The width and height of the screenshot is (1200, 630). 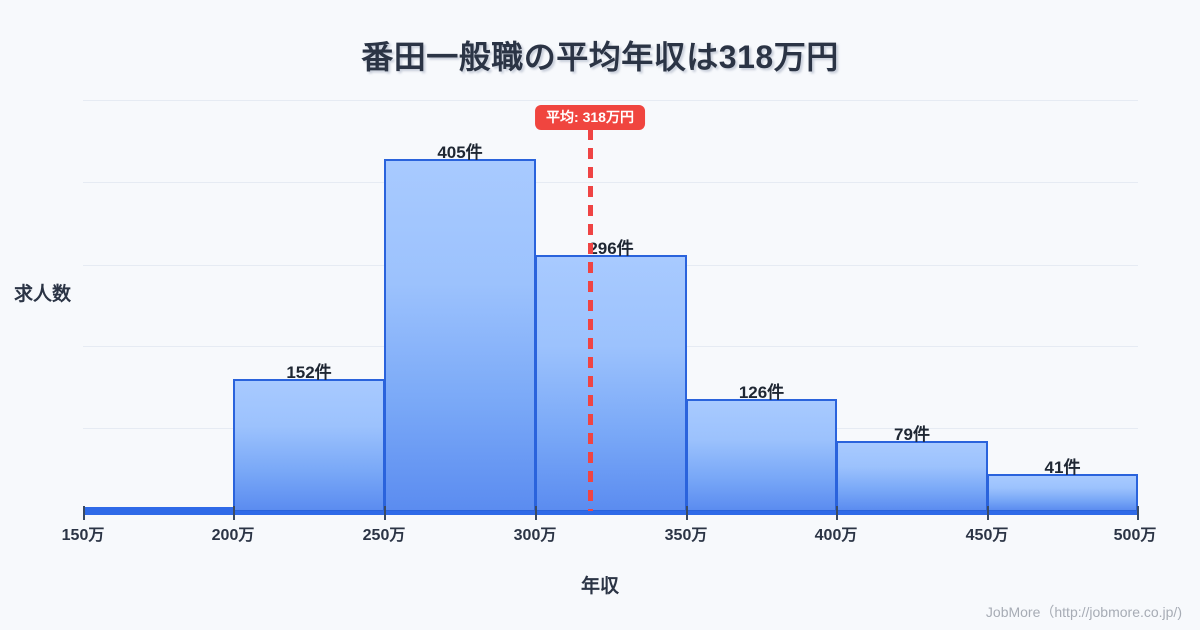 What do you see at coordinates (535, 535) in the screenshot?
I see `x-axis-tick-label: 300万` at bounding box center [535, 535].